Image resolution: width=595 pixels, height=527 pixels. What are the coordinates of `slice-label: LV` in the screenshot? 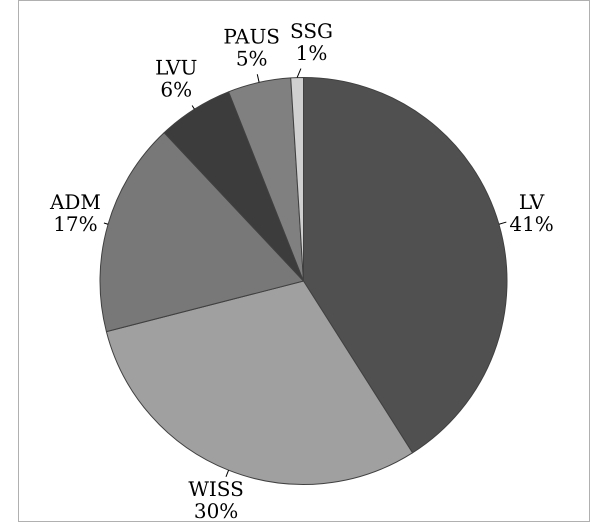 It's located at (531, 202).